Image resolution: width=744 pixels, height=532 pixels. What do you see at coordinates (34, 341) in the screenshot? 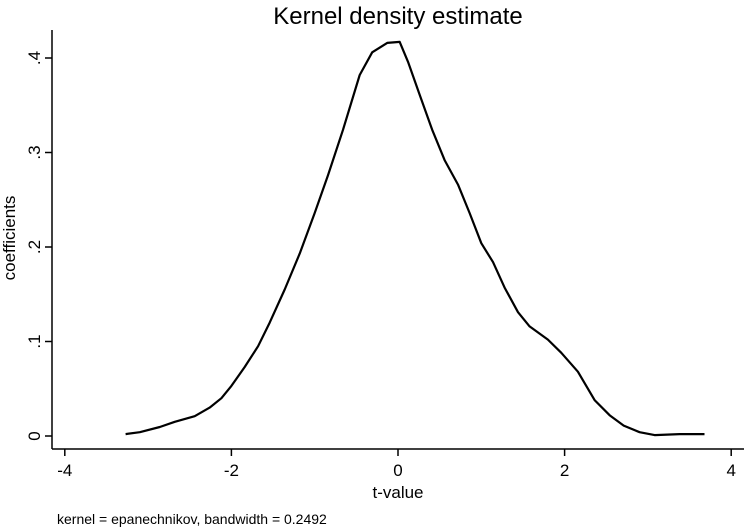
I see `y-tick-label: .1` at bounding box center [34, 341].